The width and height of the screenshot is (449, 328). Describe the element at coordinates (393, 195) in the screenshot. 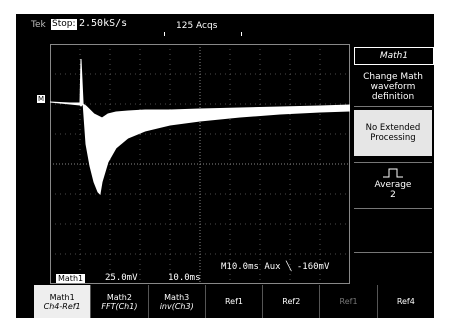

I see `average-value: 2` at that location.